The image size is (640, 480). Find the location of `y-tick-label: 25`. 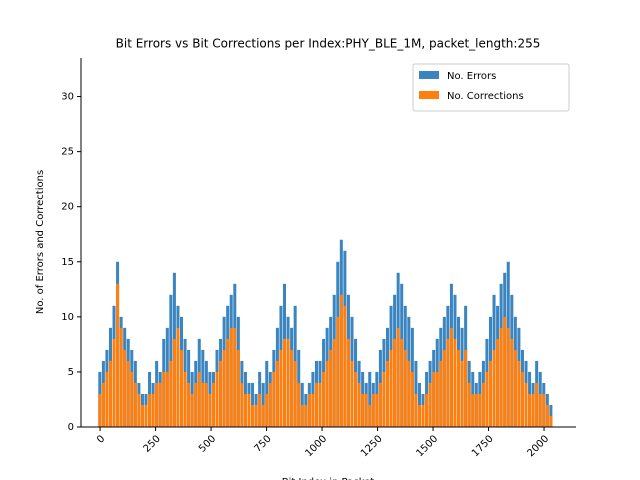

y-tick-label: 25 is located at coordinates (67, 152).